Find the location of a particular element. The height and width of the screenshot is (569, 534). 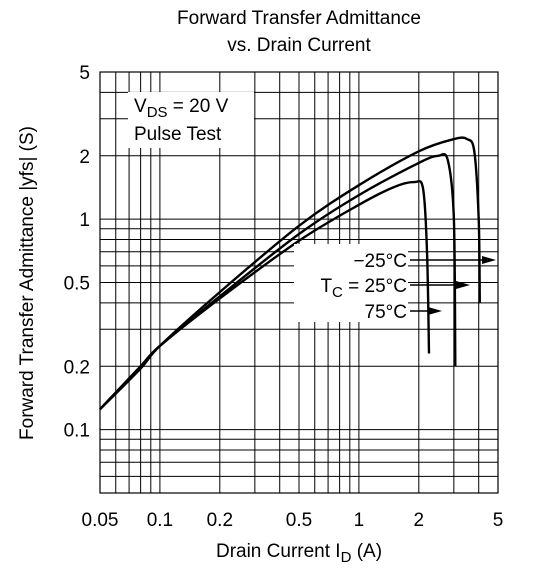

x-axis-label-subscript: D is located at coordinates (346, 557).